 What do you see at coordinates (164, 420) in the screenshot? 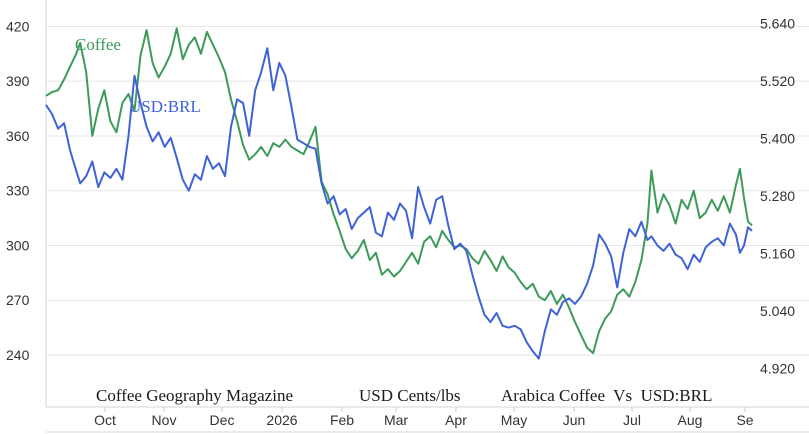
I see `x-tick-label: Nov` at bounding box center [164, 420].